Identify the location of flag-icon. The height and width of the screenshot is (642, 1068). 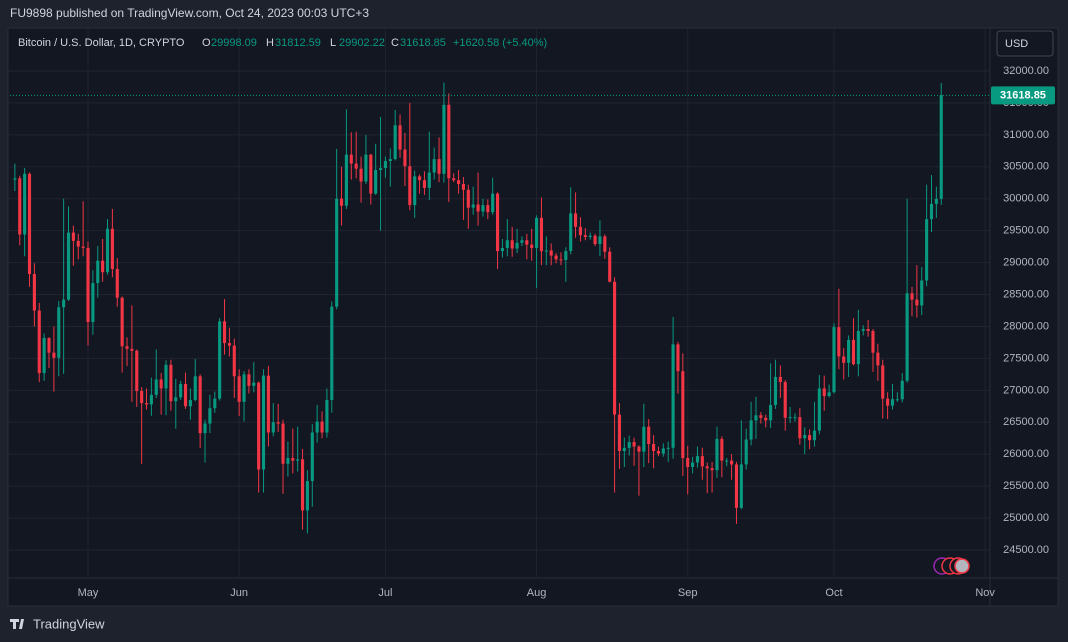
(962, 566).